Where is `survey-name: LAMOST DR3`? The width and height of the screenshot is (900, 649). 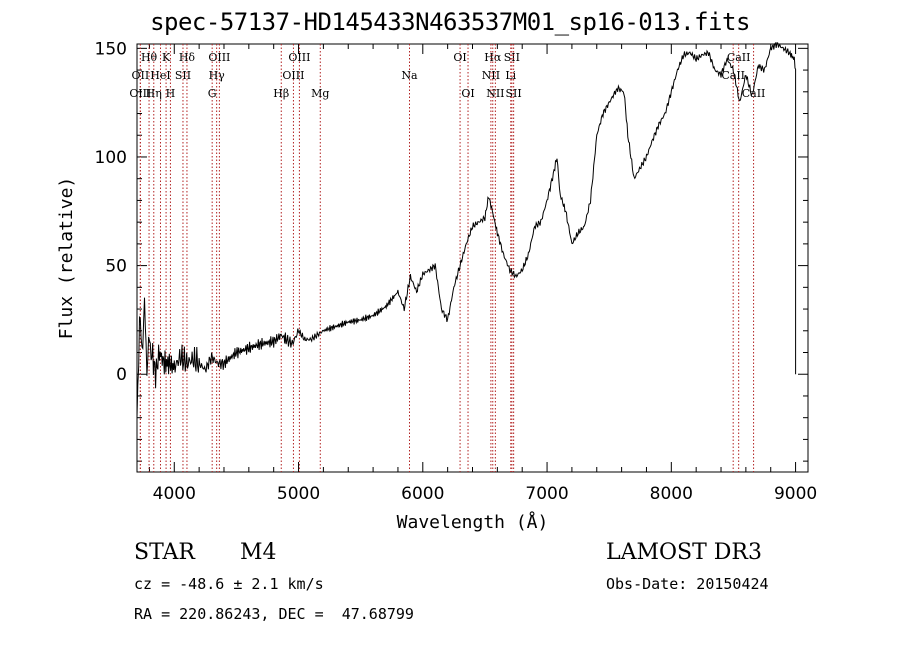 survey-name: LAMOST DR3 is located at coordinates (684, 552).